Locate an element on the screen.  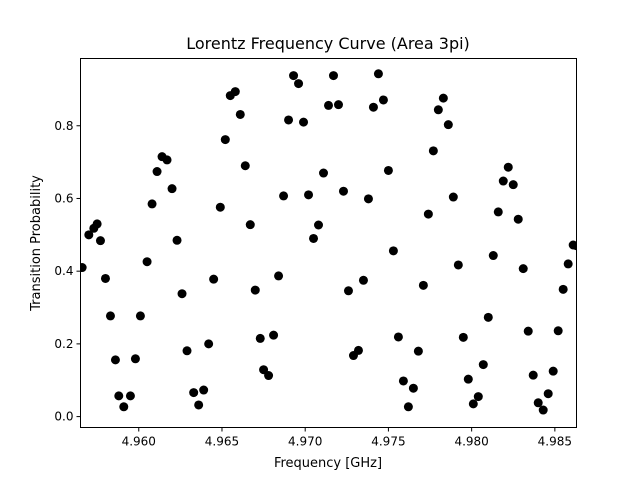
y-tick-label: 0.6 is located at coordinates (63, 198).